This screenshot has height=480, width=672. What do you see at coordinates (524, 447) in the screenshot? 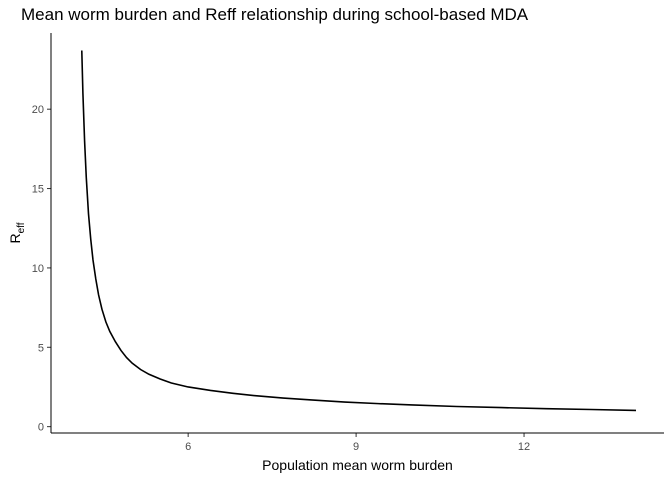
I see `x-tick-label: 12` at bounding box center [524, 447].